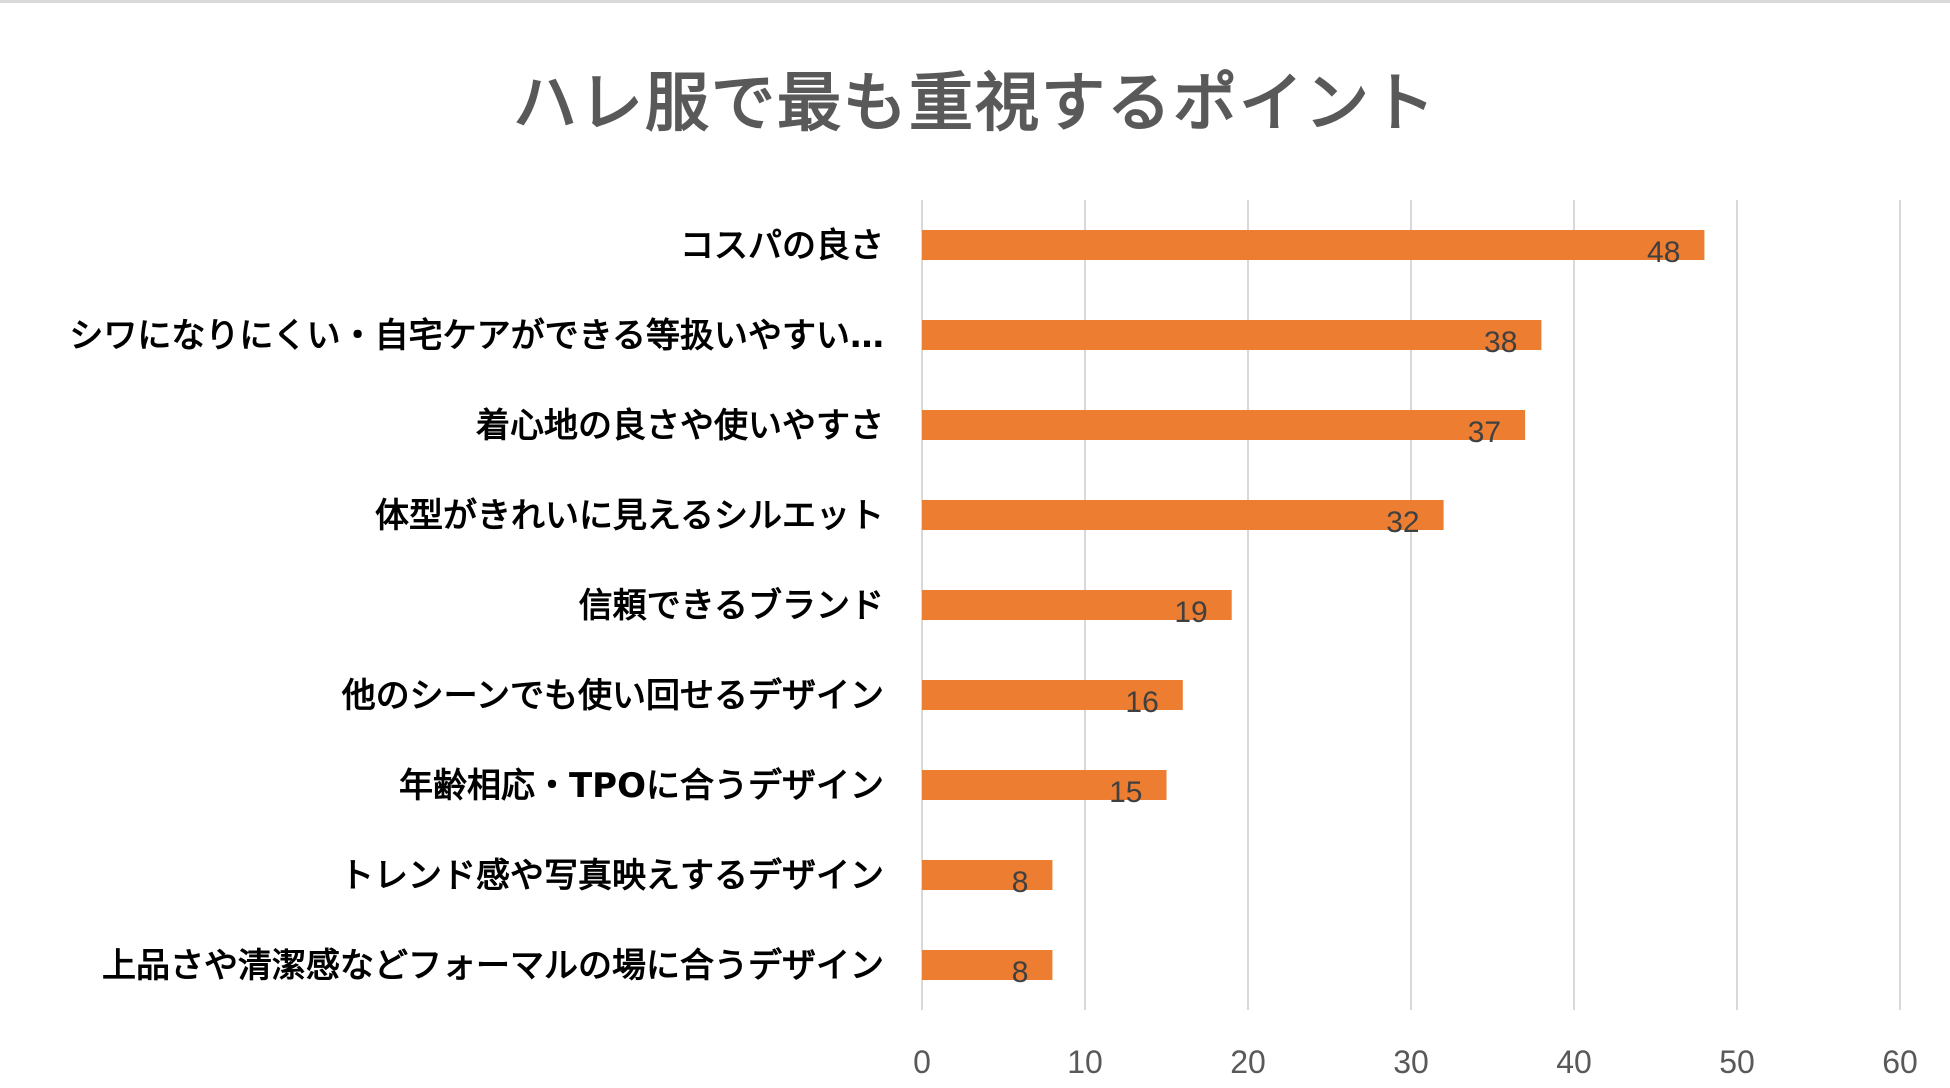  I want to click on category-label: トレンド感や写真映えするデザイン, so click(612, 876).